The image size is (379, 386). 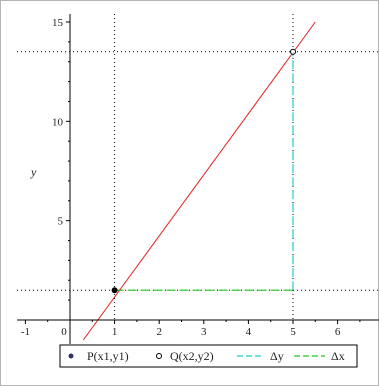 I want to click on legend-label-dx: Δx, so click(x=338, y=356).